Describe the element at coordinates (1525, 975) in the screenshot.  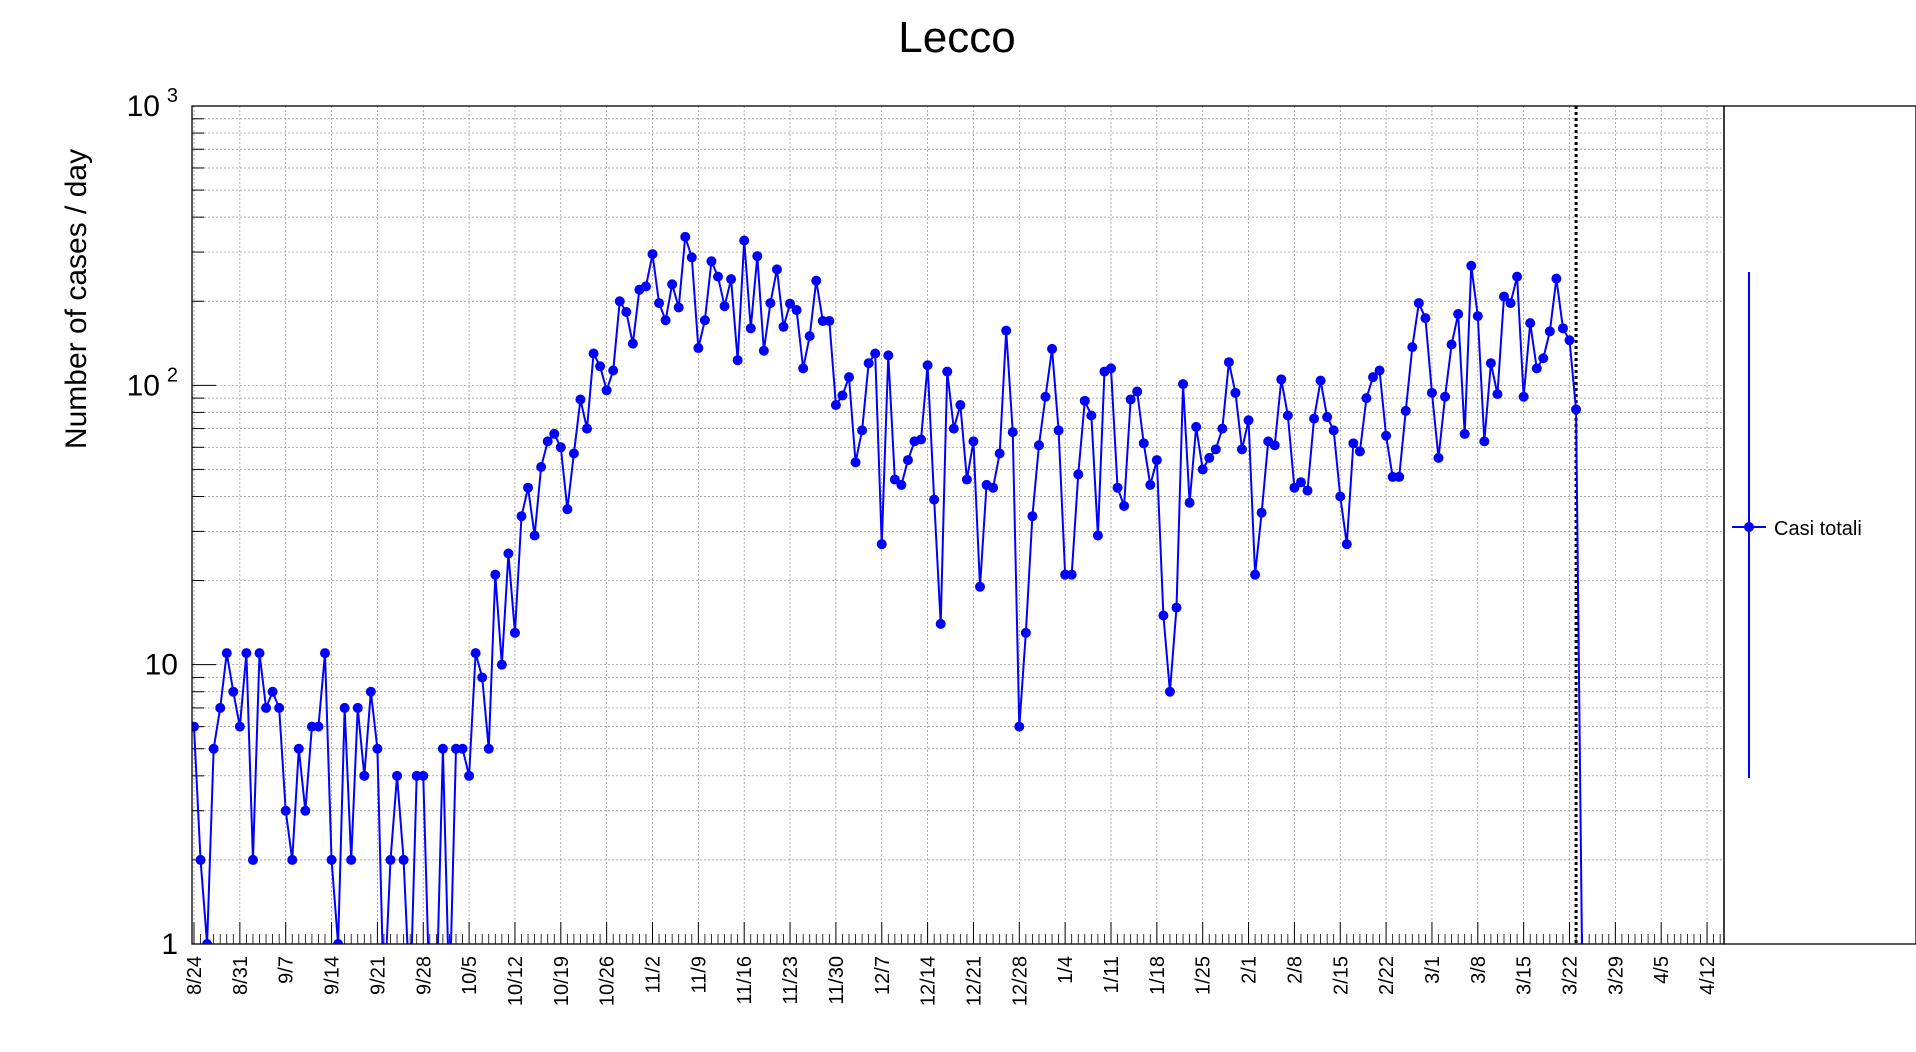
I see `x-tick-label: 3/15` at that location.